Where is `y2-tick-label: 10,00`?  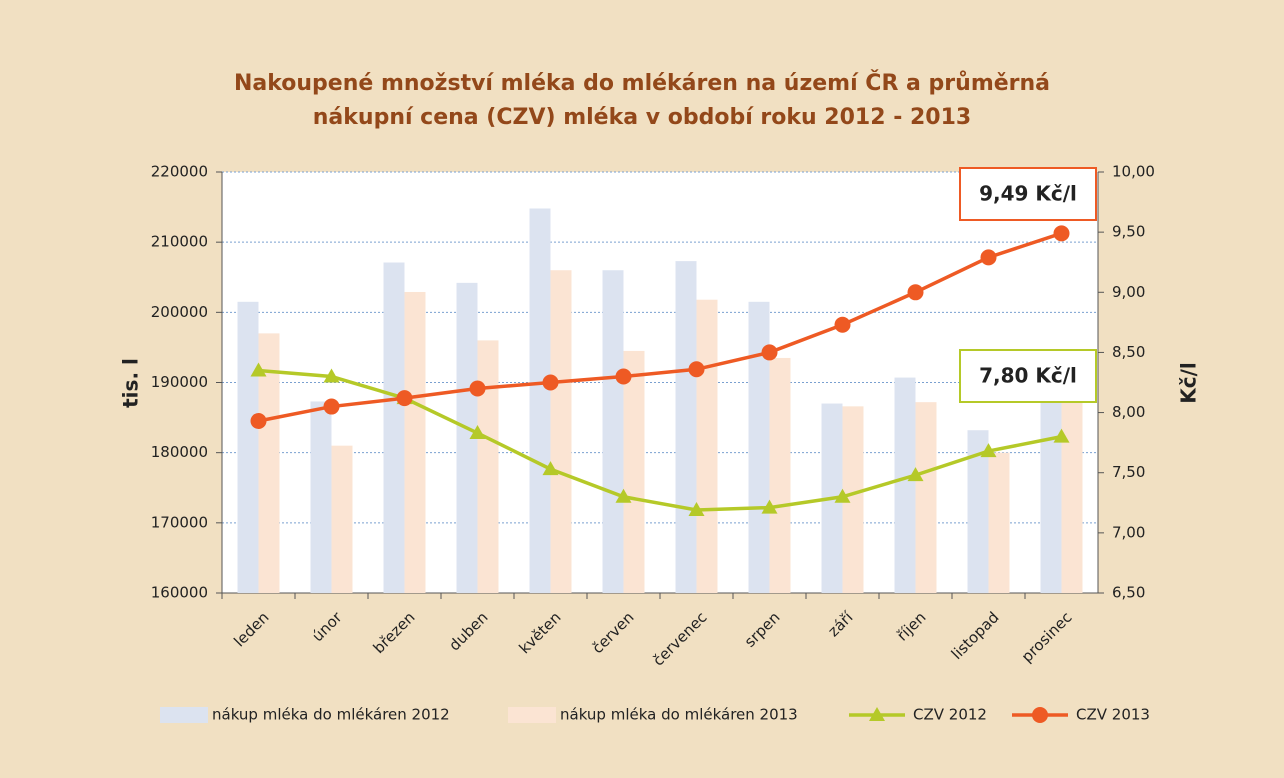
y2-tick-label: 10,00 is located at coordinates (1133, 172).